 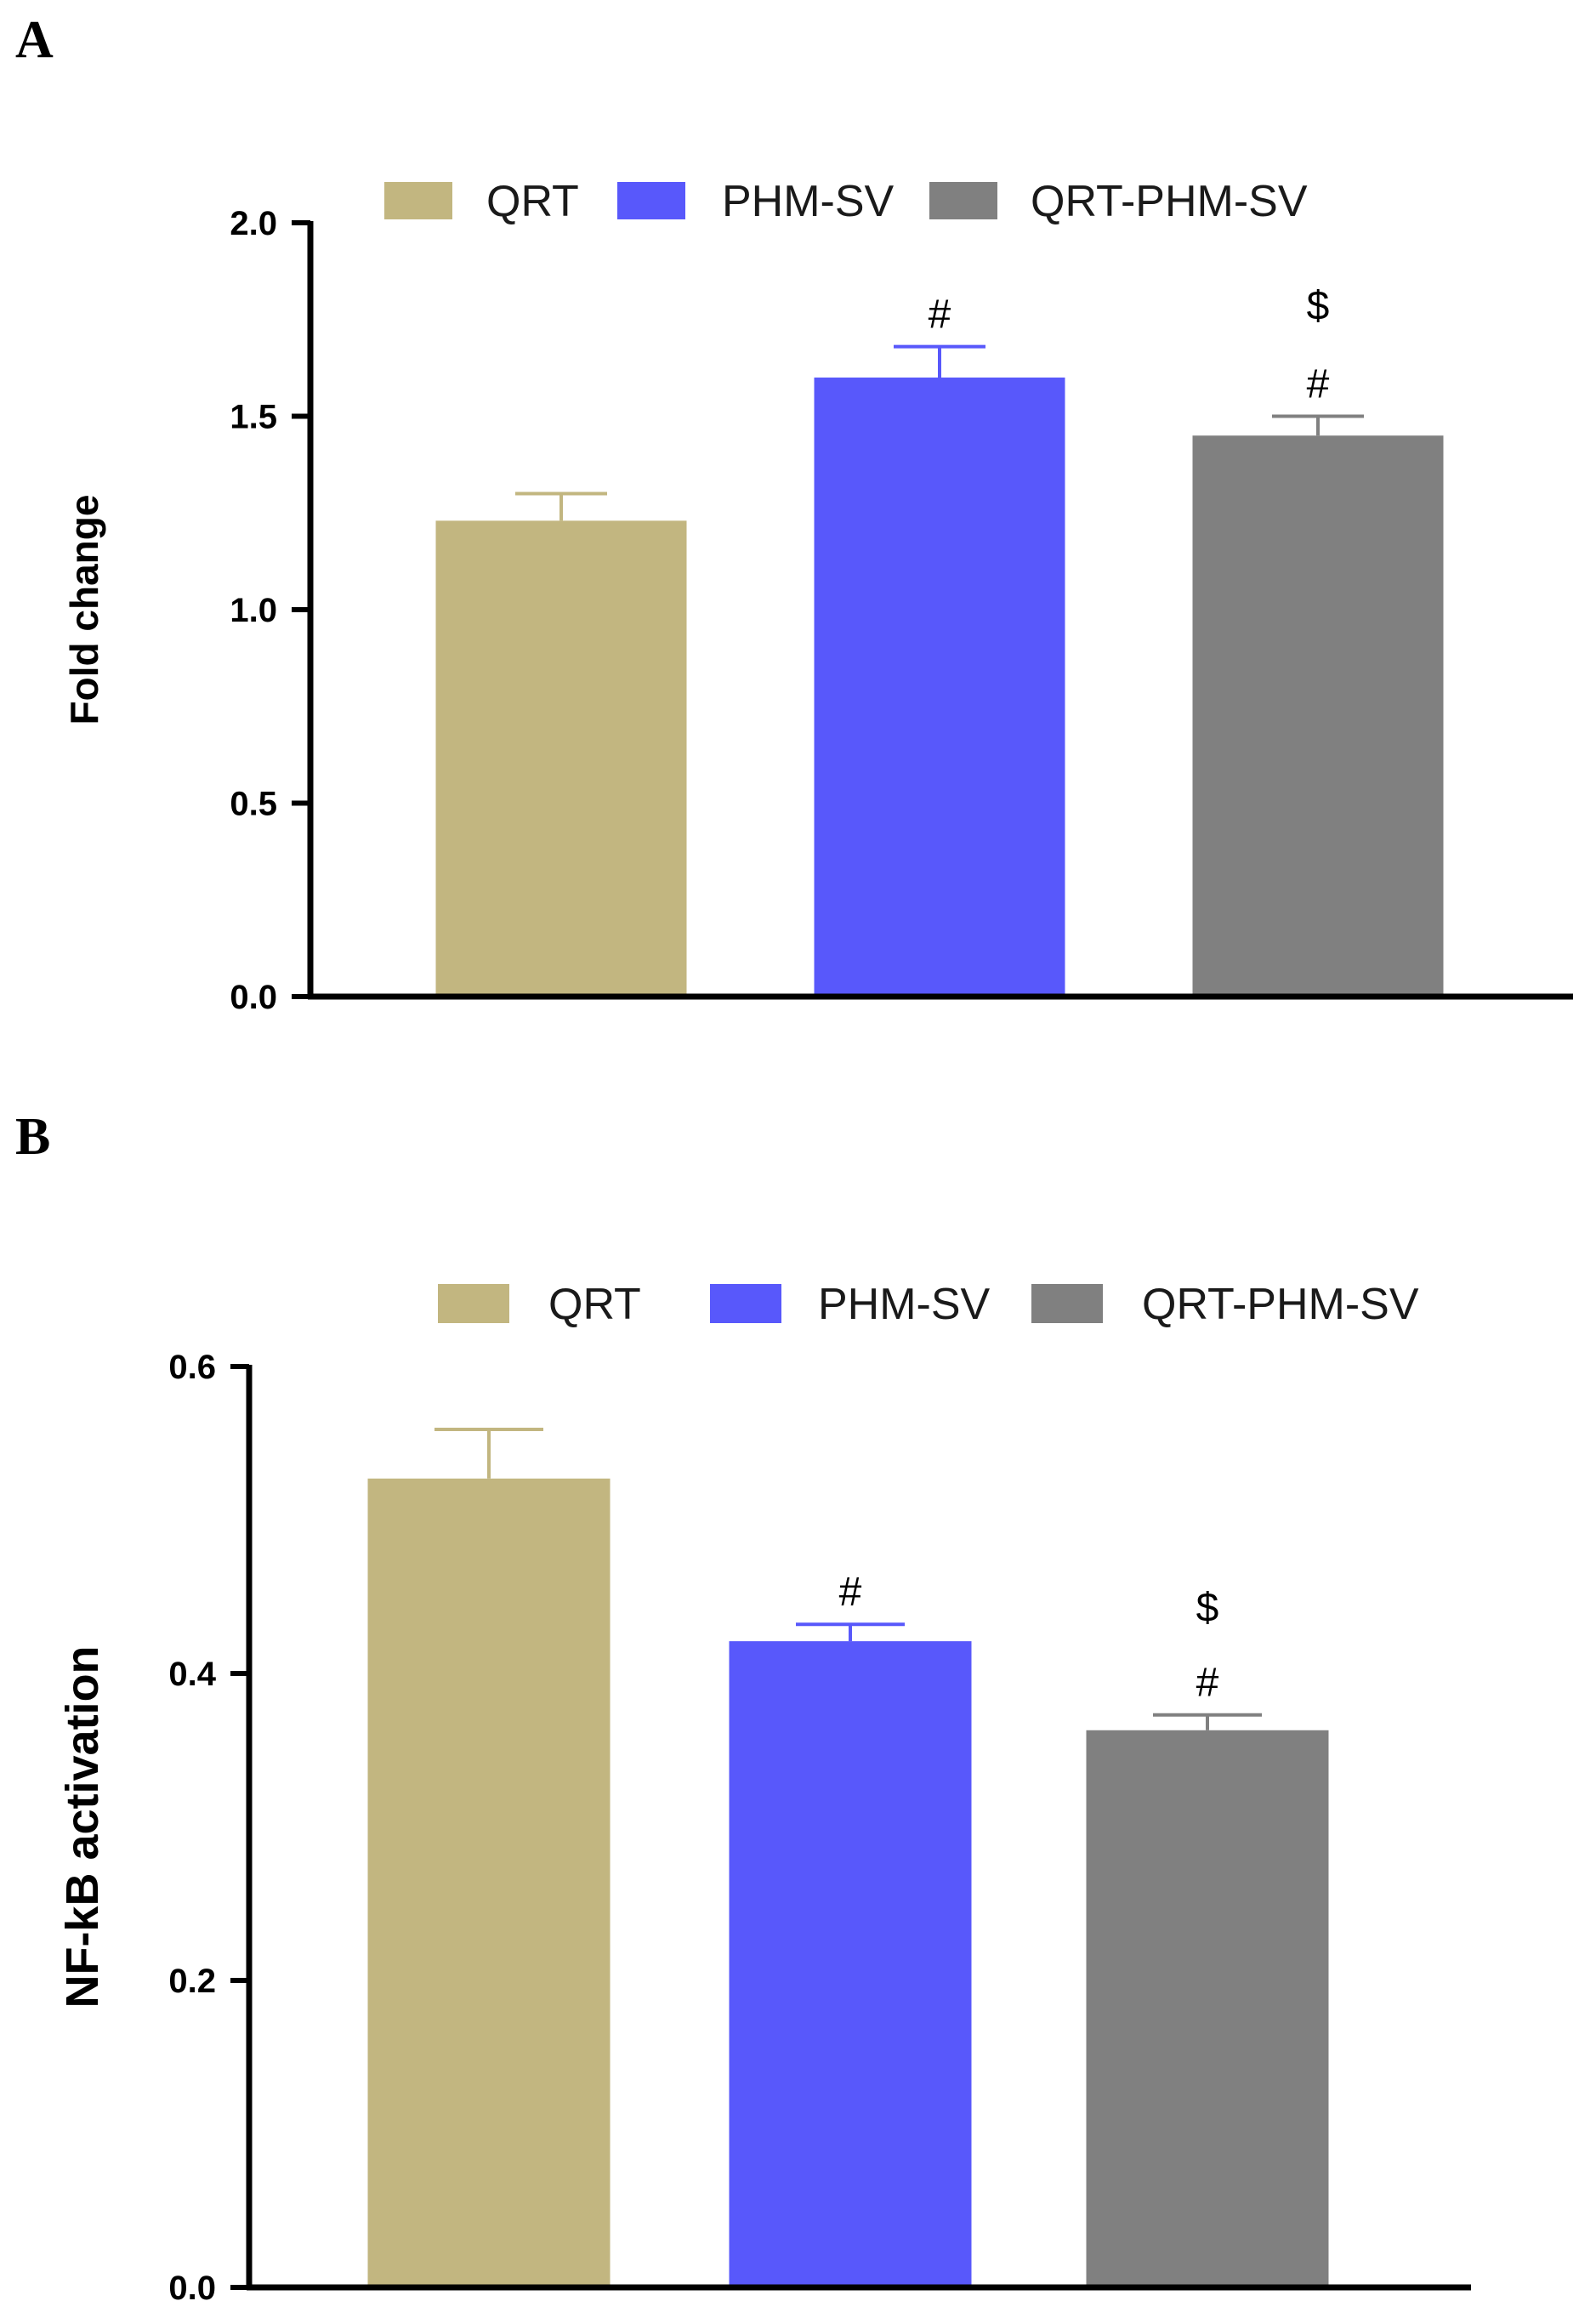 What do you see at coordinates (192, 1367) in the screenshot?
I see `y-tick-label-b-4: 0.6` at bounding box center [192, 1367].